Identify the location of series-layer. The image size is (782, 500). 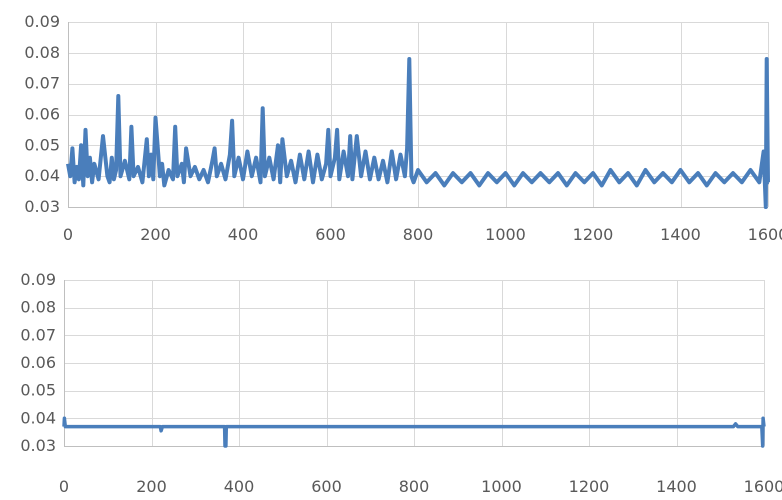
(414, 432).